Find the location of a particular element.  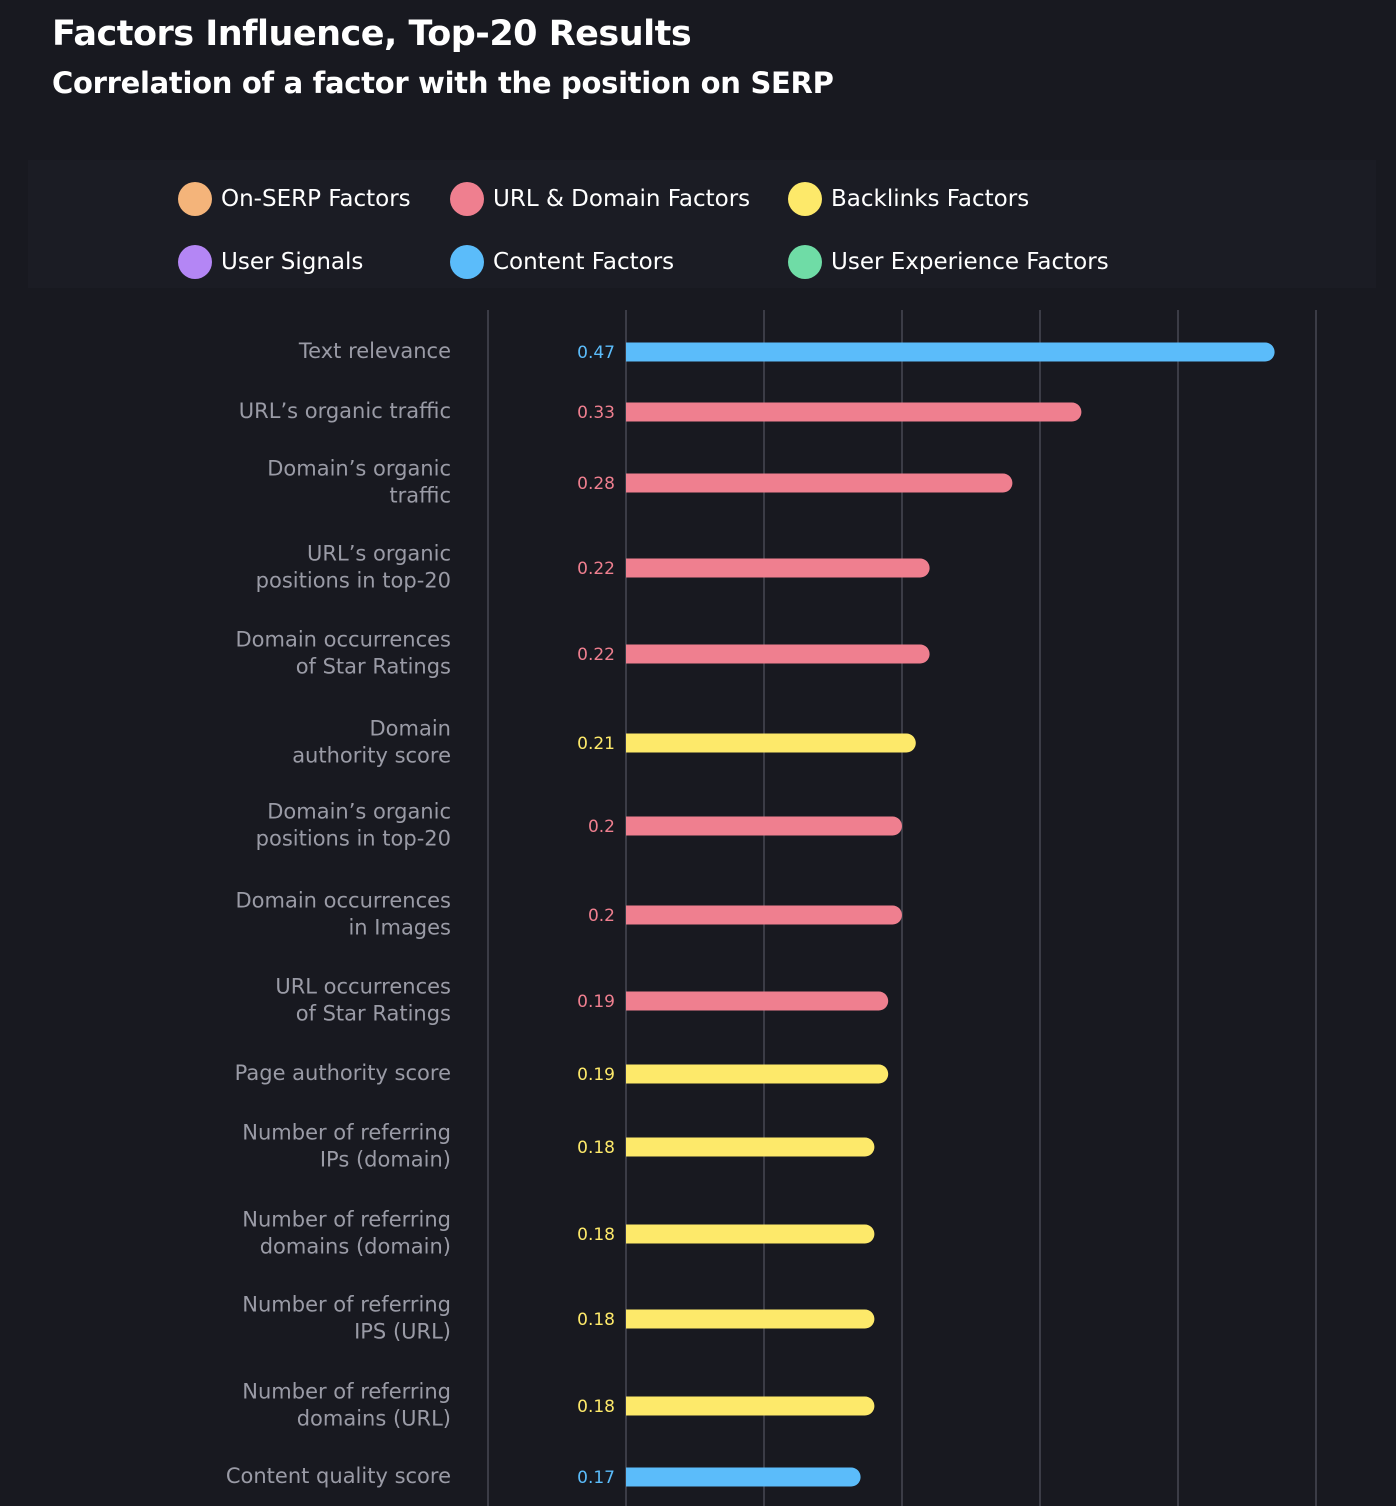

bar-value-label: 0.21 is located at coordinates (596, 744).